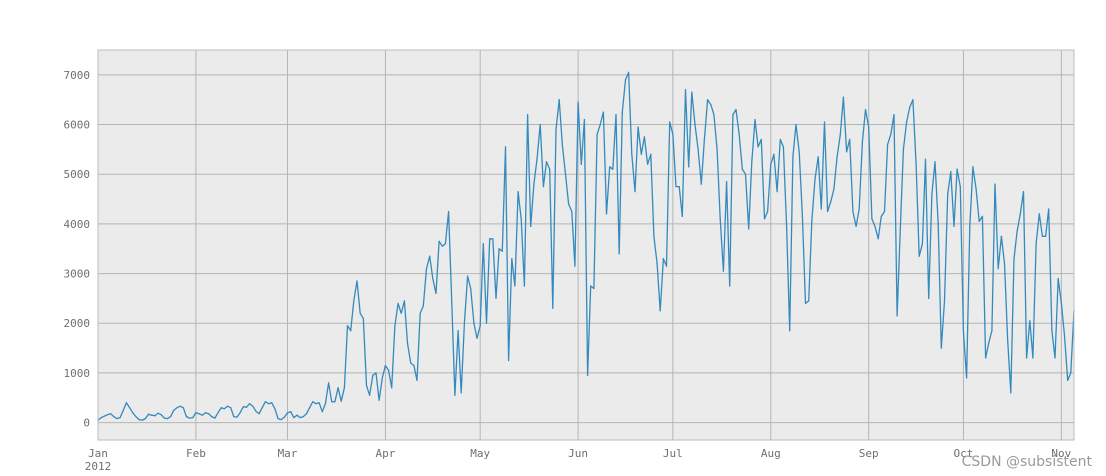 Image resolution: width=1106 pixels, height=476 pixels. I want to click on x-tick-label: Nov, so click(1061, 453).